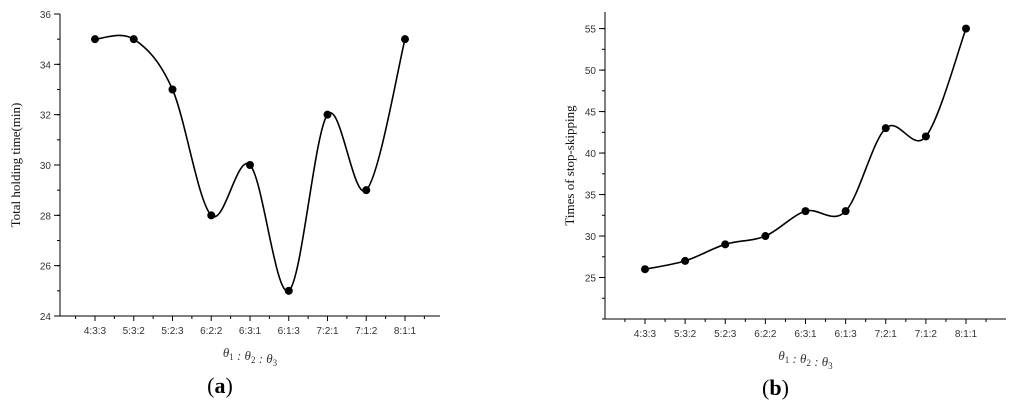 This screenshot has height=410, width=1024. I want to click on y-tick-label: 24, so click(46, 317).